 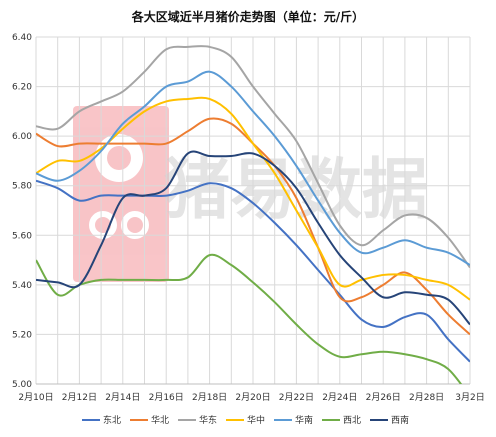 What do you see at coordinates (469, 397) in the screenshot?
I see `x-tick-label: 3月2日` at bounding box center [469, 397].